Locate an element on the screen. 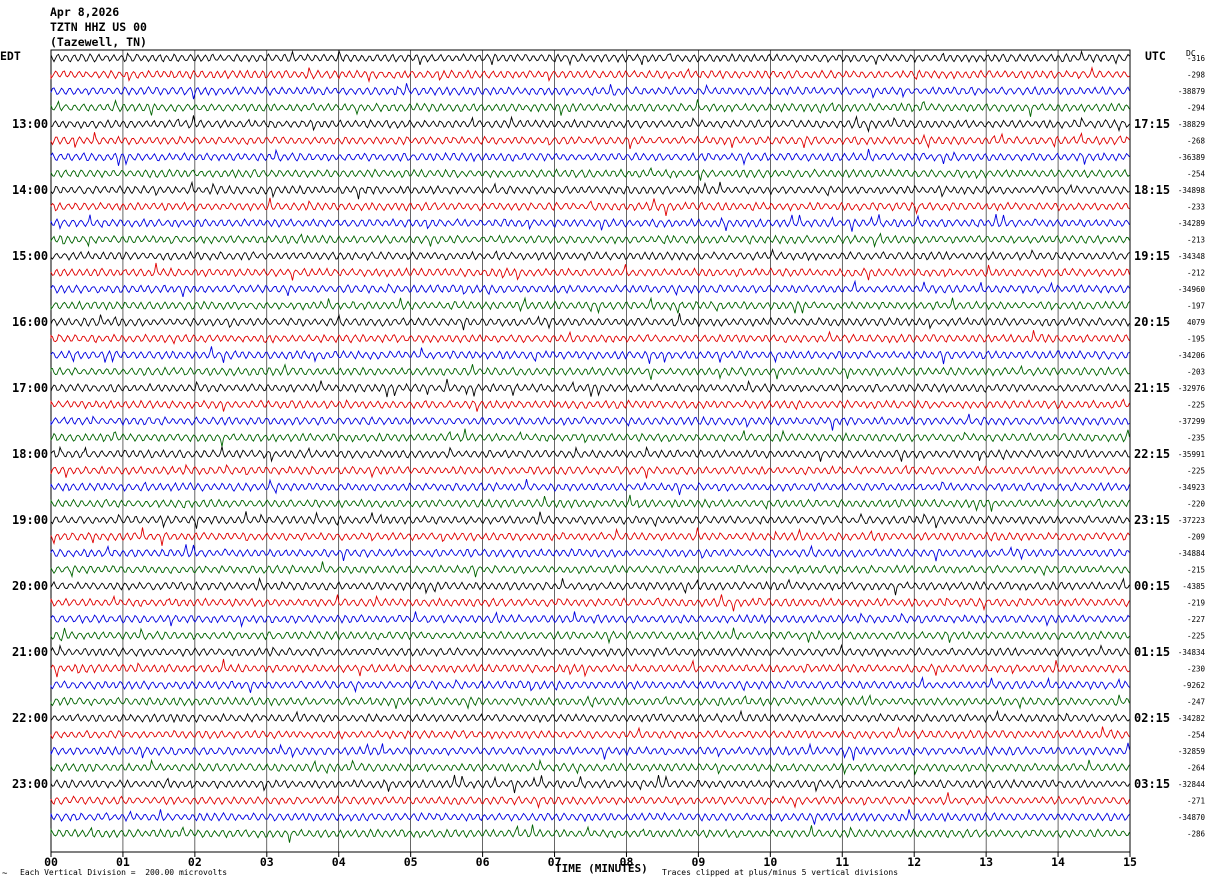 The width and height of the screenshot is (1210, 886). x-tick-label: 08 is located at coordinates (627, 862).